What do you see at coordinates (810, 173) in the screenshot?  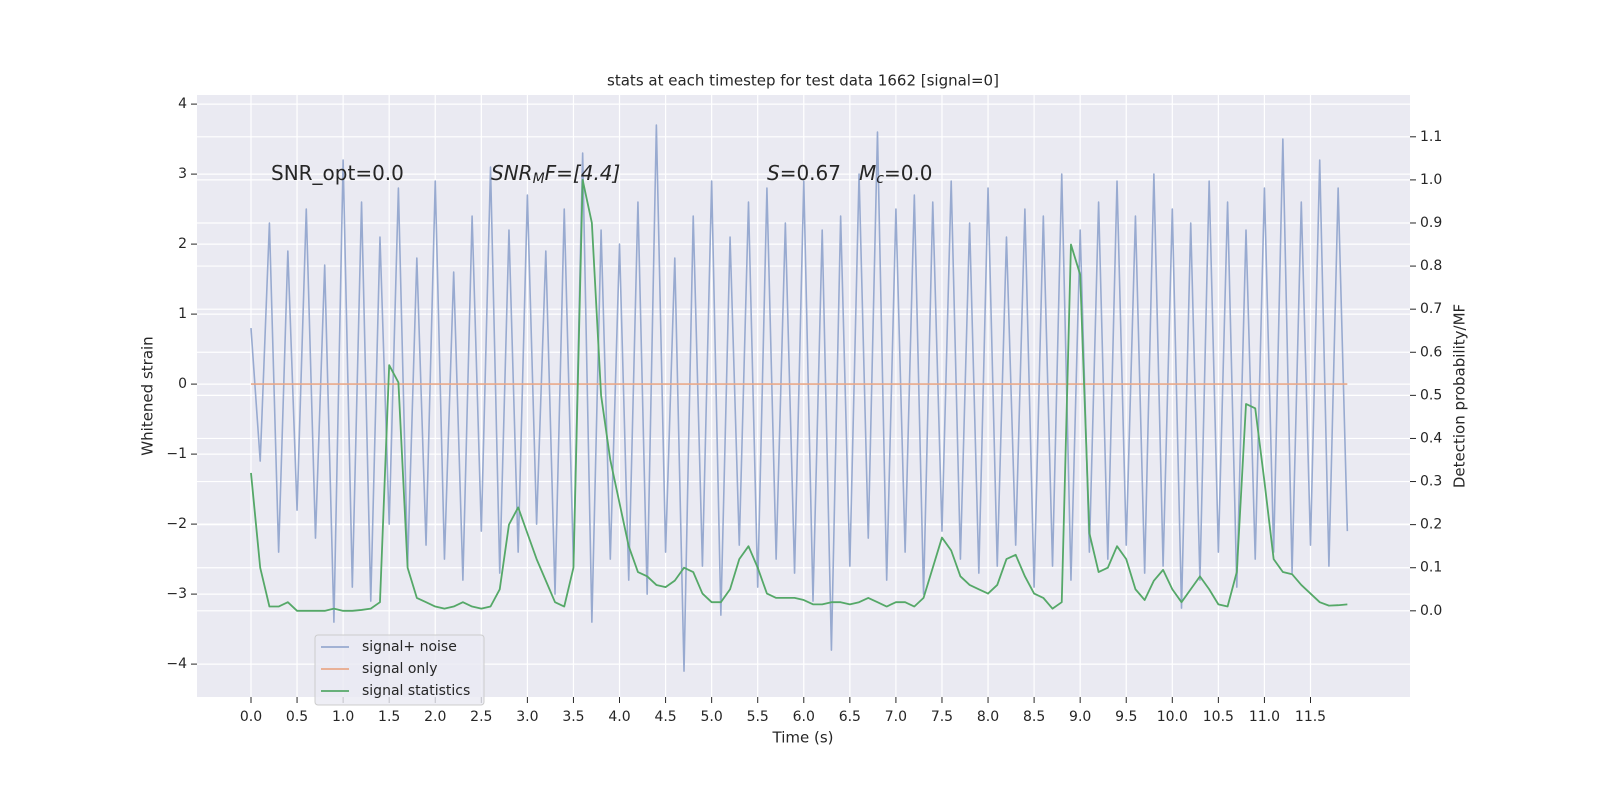 I see `annotation-part: =0.67` at bounding box center [810, 173].